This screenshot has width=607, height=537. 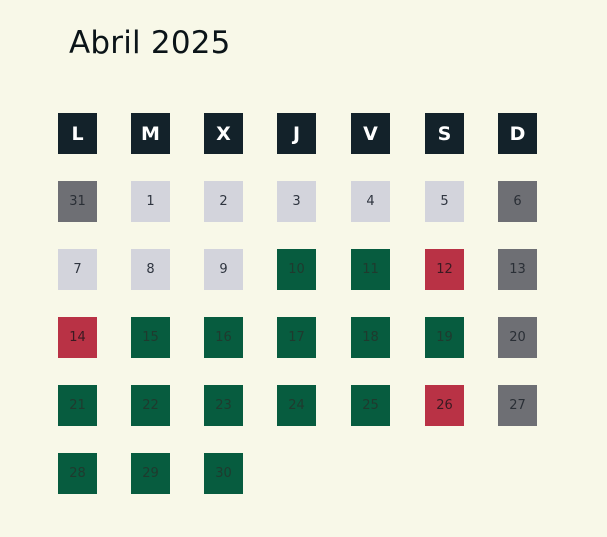 What do you see at coordinates (150, 337) in the screenshot?
I see `day-cell: 15` at bounding box center [150, 337].